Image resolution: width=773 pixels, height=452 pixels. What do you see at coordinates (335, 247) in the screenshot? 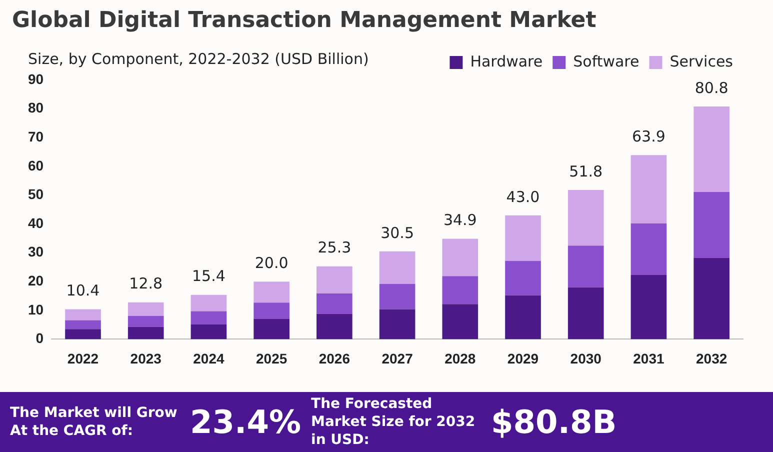
I see `total-label: 25.3` at bounding box center [335, 247].